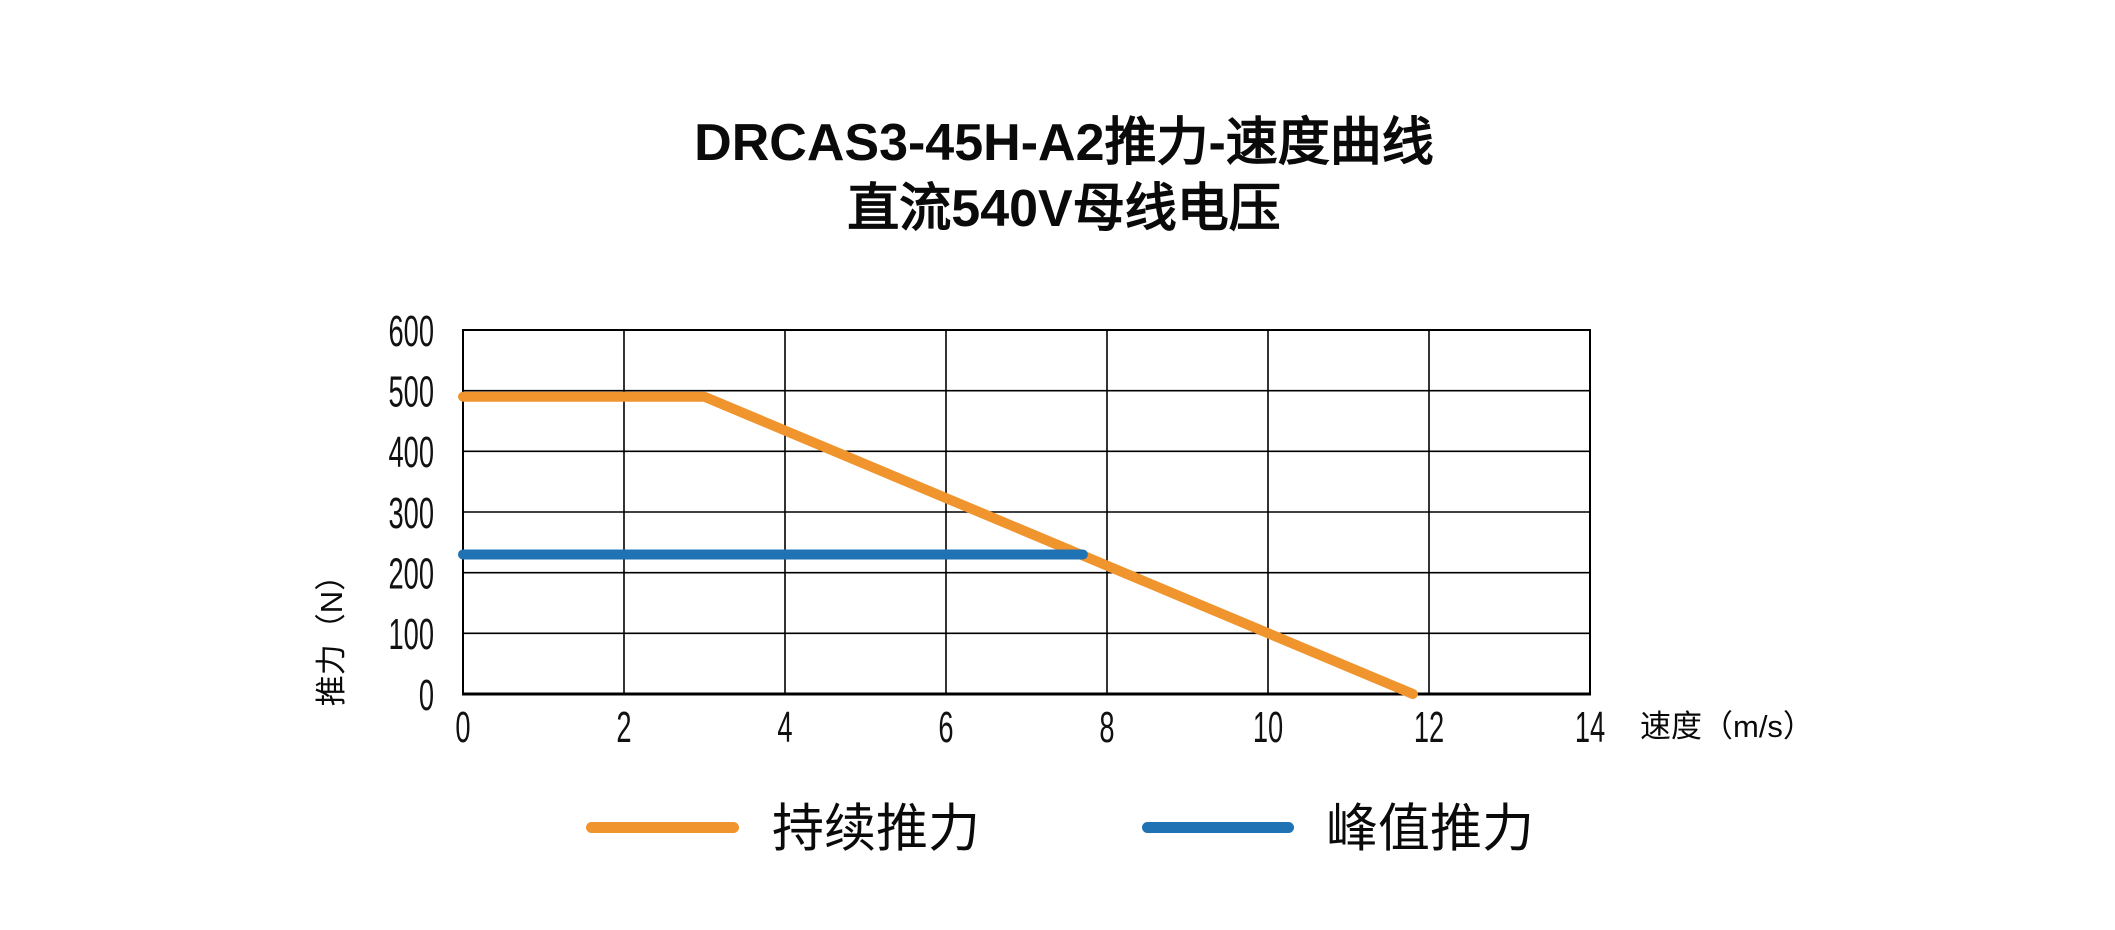 This screenshot has width=2115, height=930. What do you see at coordinates (1590, 726) in the screenshot?
I see `x-tick-label: 14` at bounding box center [1590, 726].